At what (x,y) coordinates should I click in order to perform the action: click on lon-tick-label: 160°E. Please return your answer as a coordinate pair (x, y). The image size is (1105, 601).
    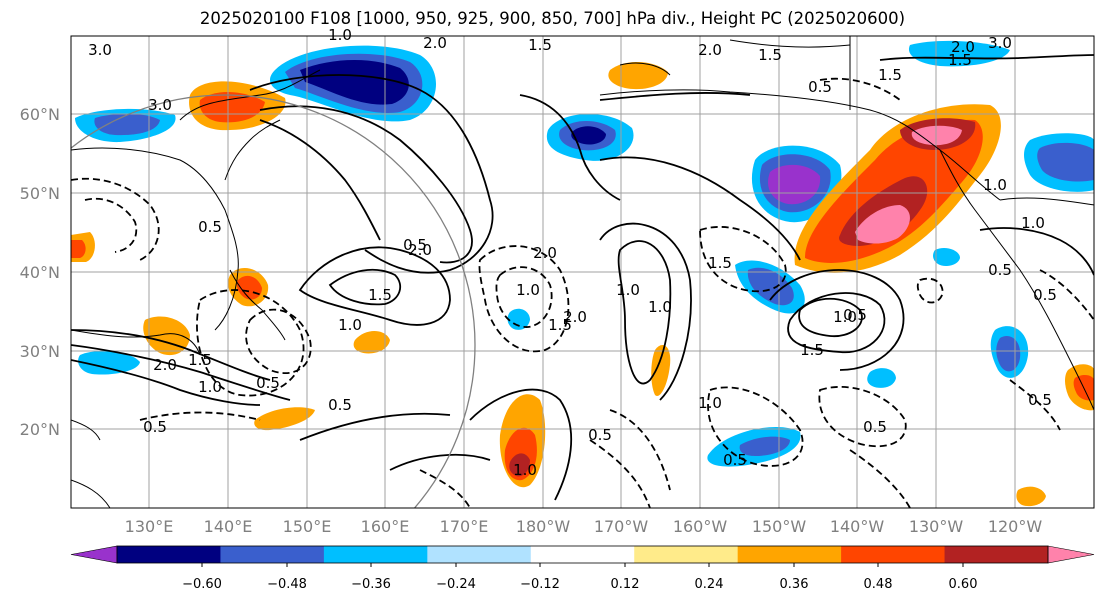
    Looking at the image, I should click on (385, 526).